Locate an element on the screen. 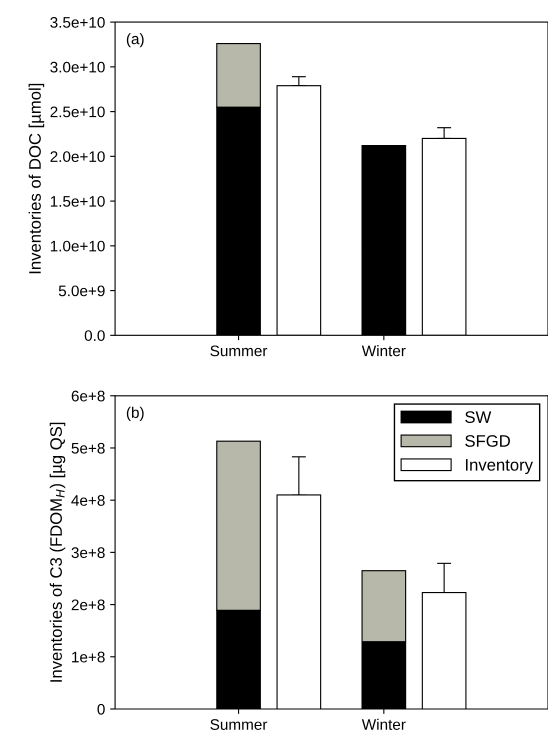 Image resolution: width=548 pixels, height=737 pixels. legend-label: SFGD is located at coordinates (487, 441).